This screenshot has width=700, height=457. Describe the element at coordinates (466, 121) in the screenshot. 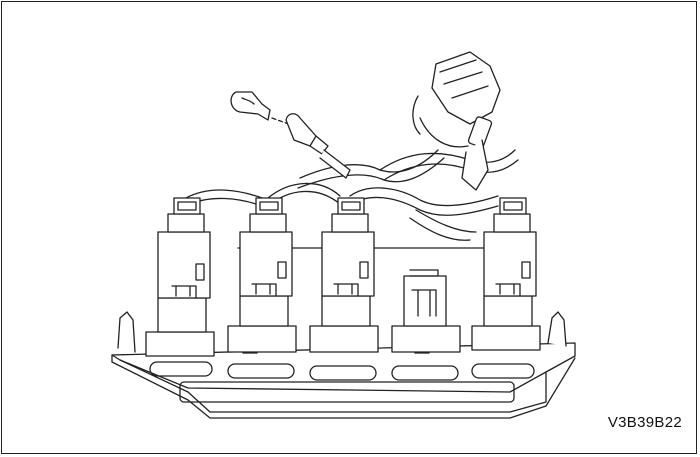

I see `harness-connector` at that location.